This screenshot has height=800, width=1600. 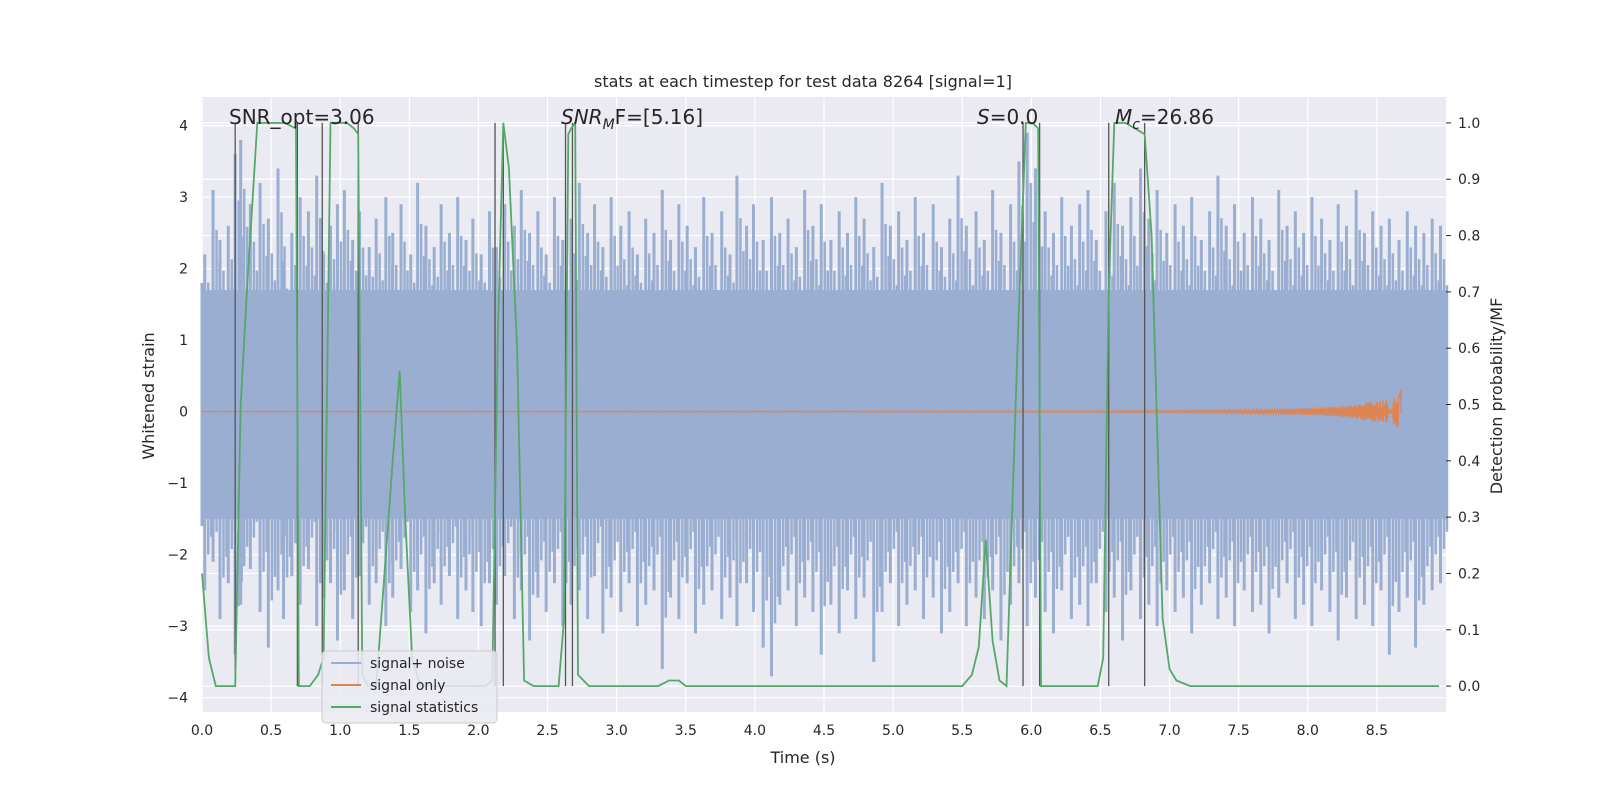 What do you see at coordinates (177, 413) in the screenshot?
I see `y-axis-left: 4 3 2 1 0 −1 −2 −3 −4` at bounding box center [177, 413].